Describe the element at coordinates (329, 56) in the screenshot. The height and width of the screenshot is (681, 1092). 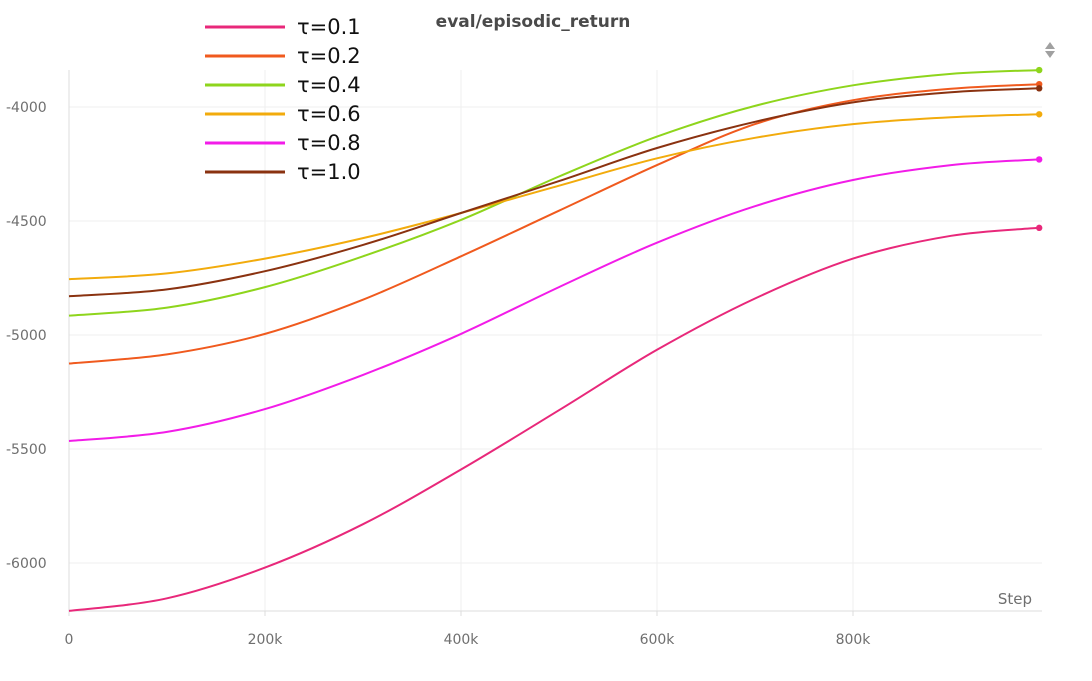
I see `legend-label: τ=0.2` at that location.